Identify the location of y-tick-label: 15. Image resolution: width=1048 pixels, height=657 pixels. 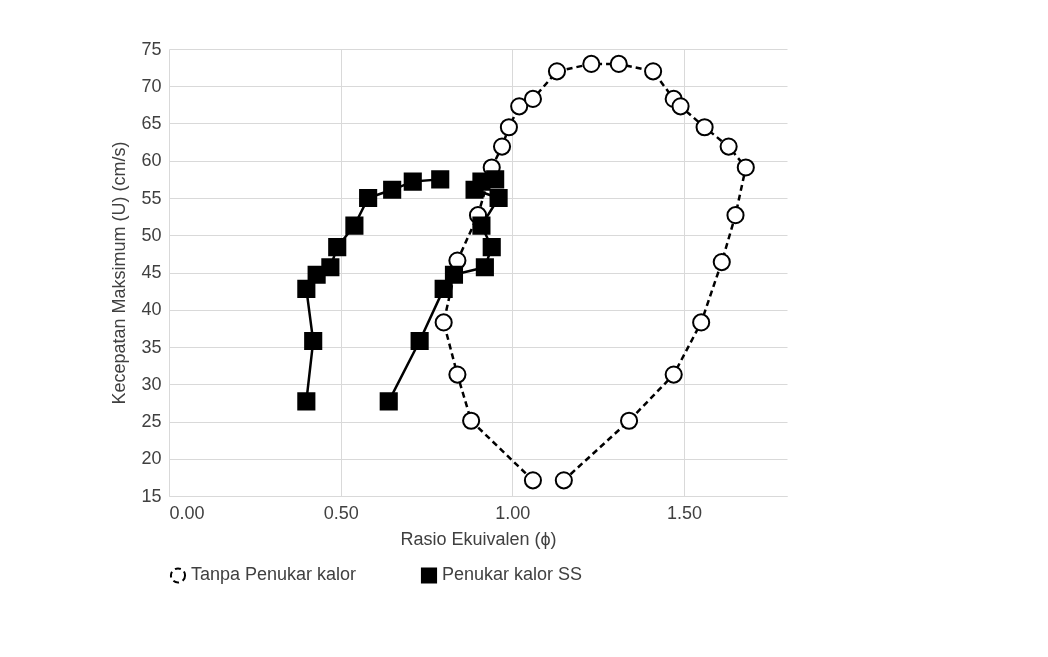
(151, 495).